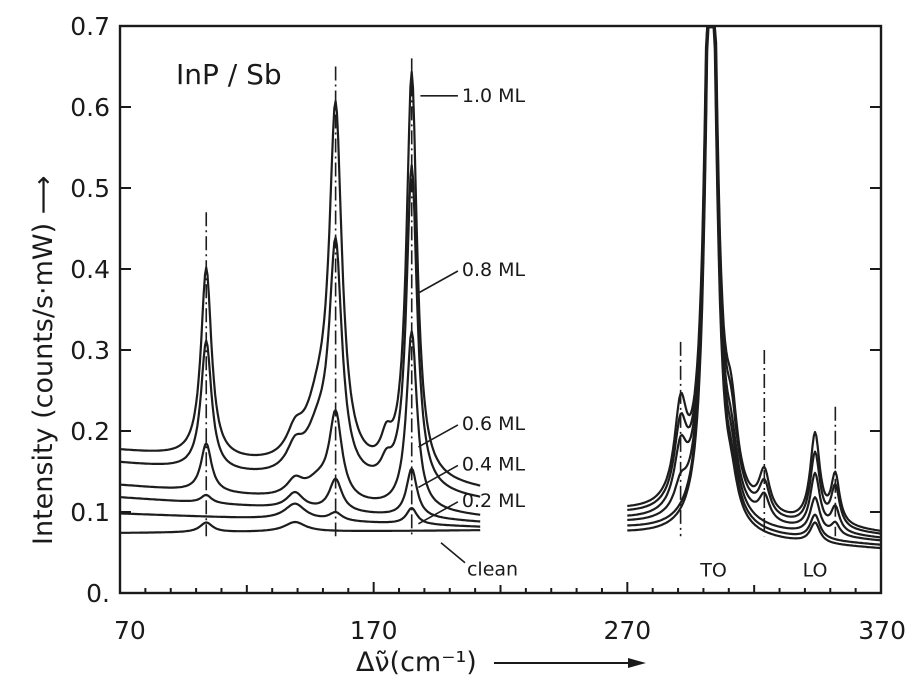  Describe the element at coordinates (492, 570) in the screenshot. I see `series-label: clean` at that location.